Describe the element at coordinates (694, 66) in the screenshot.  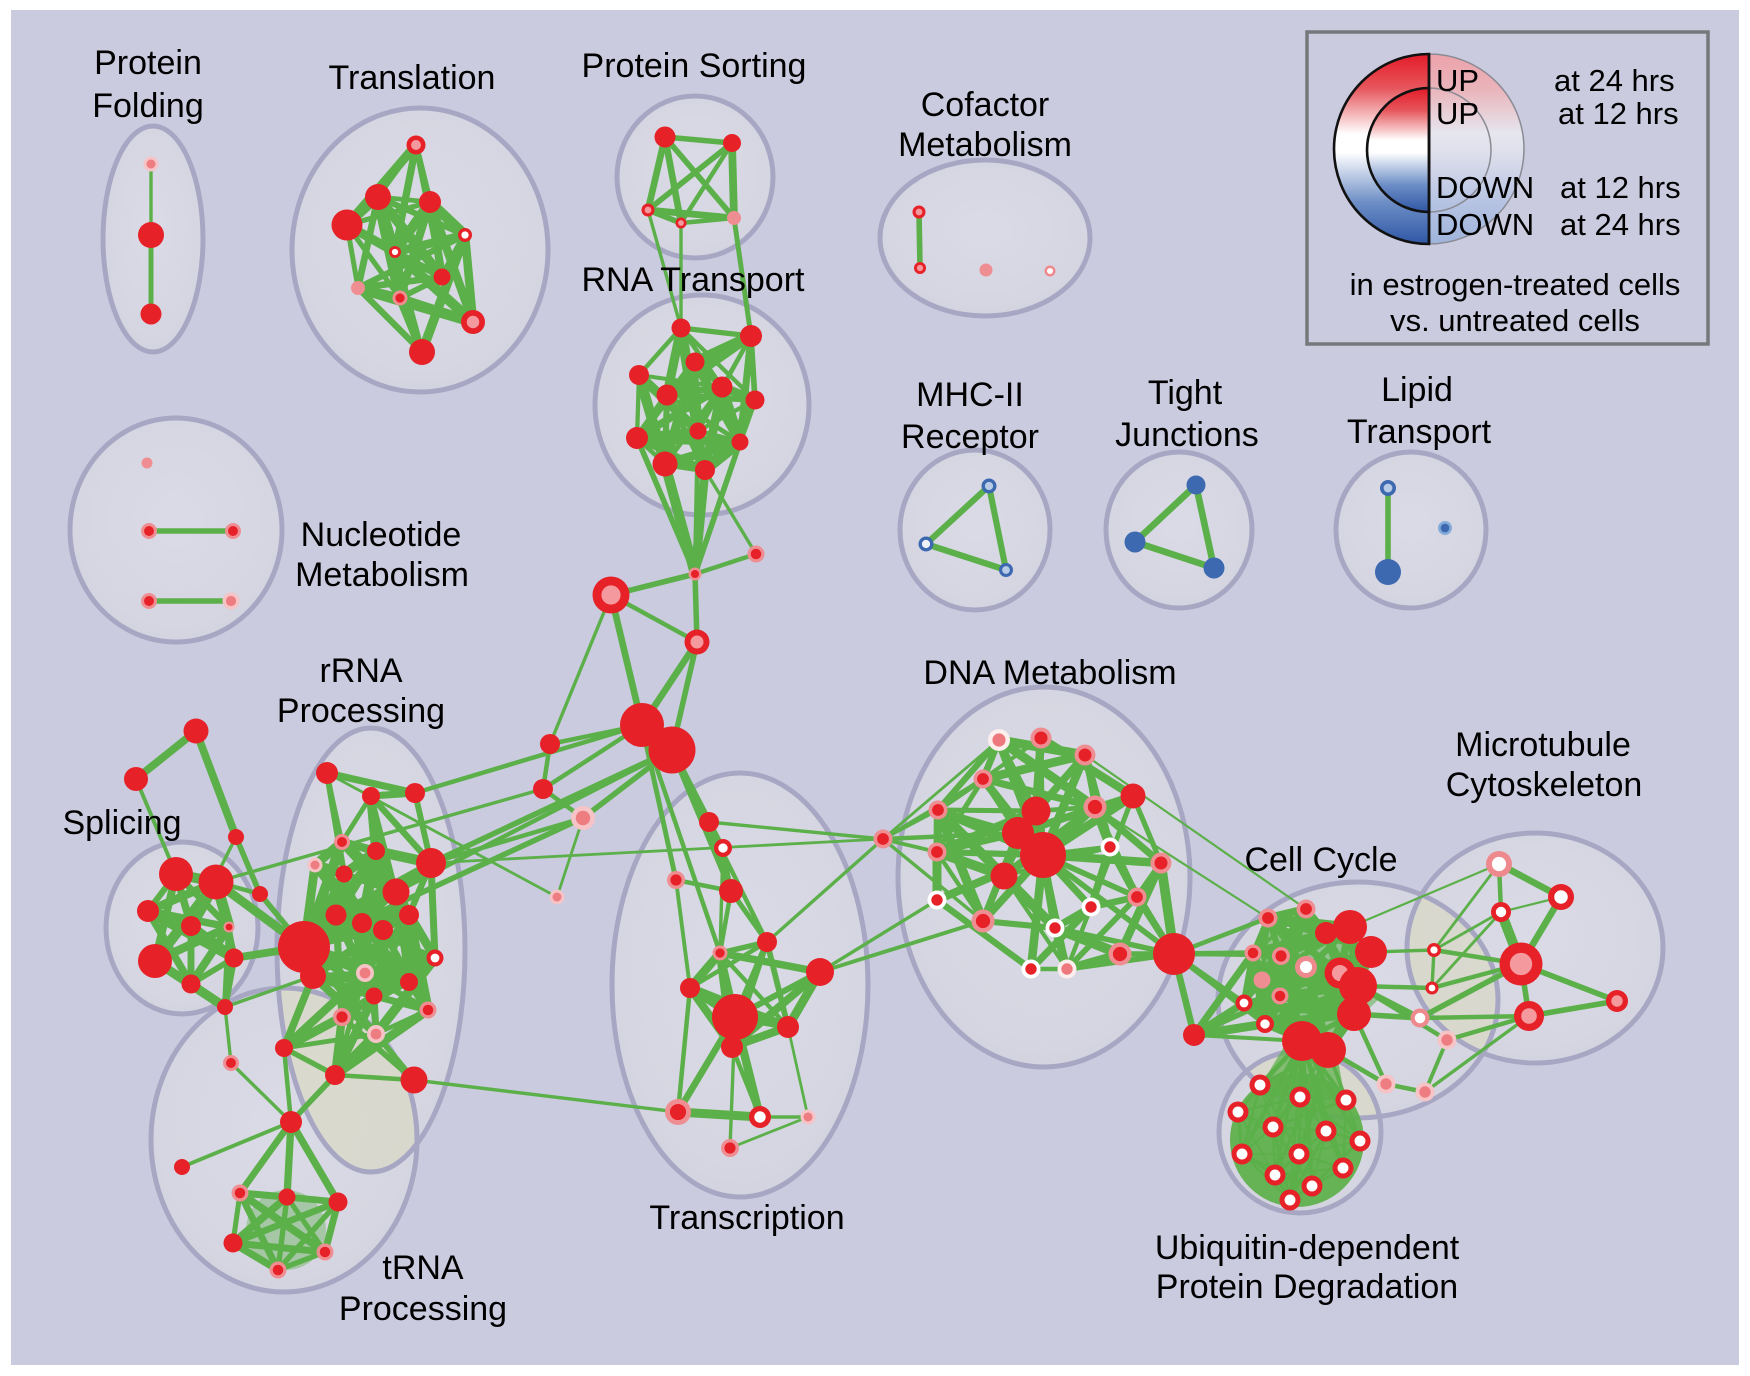
I see `svg-text: Protein Sorting` at that location.